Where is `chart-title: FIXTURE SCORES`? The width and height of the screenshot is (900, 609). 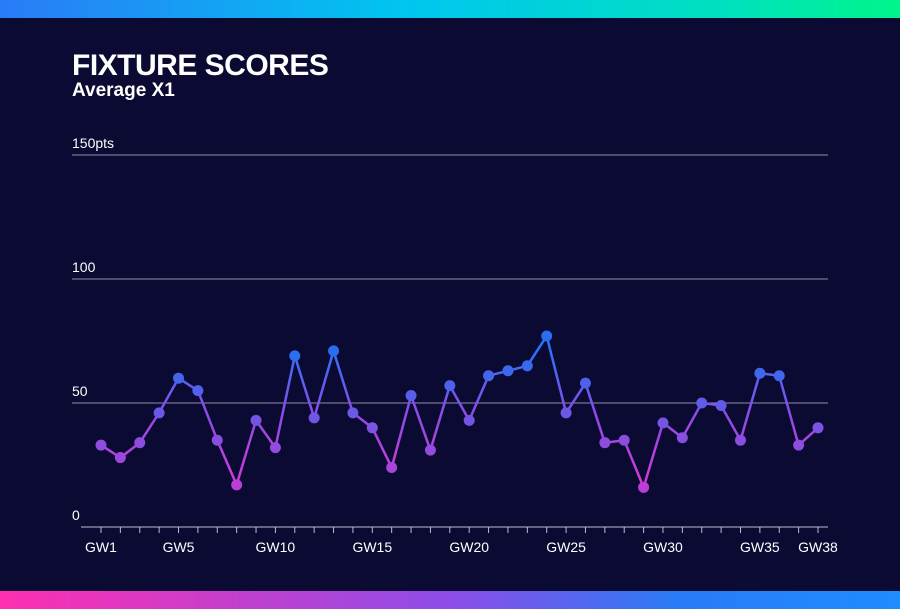
chart-title: FIXTURE SCORES is located at coordinates (200, 65).